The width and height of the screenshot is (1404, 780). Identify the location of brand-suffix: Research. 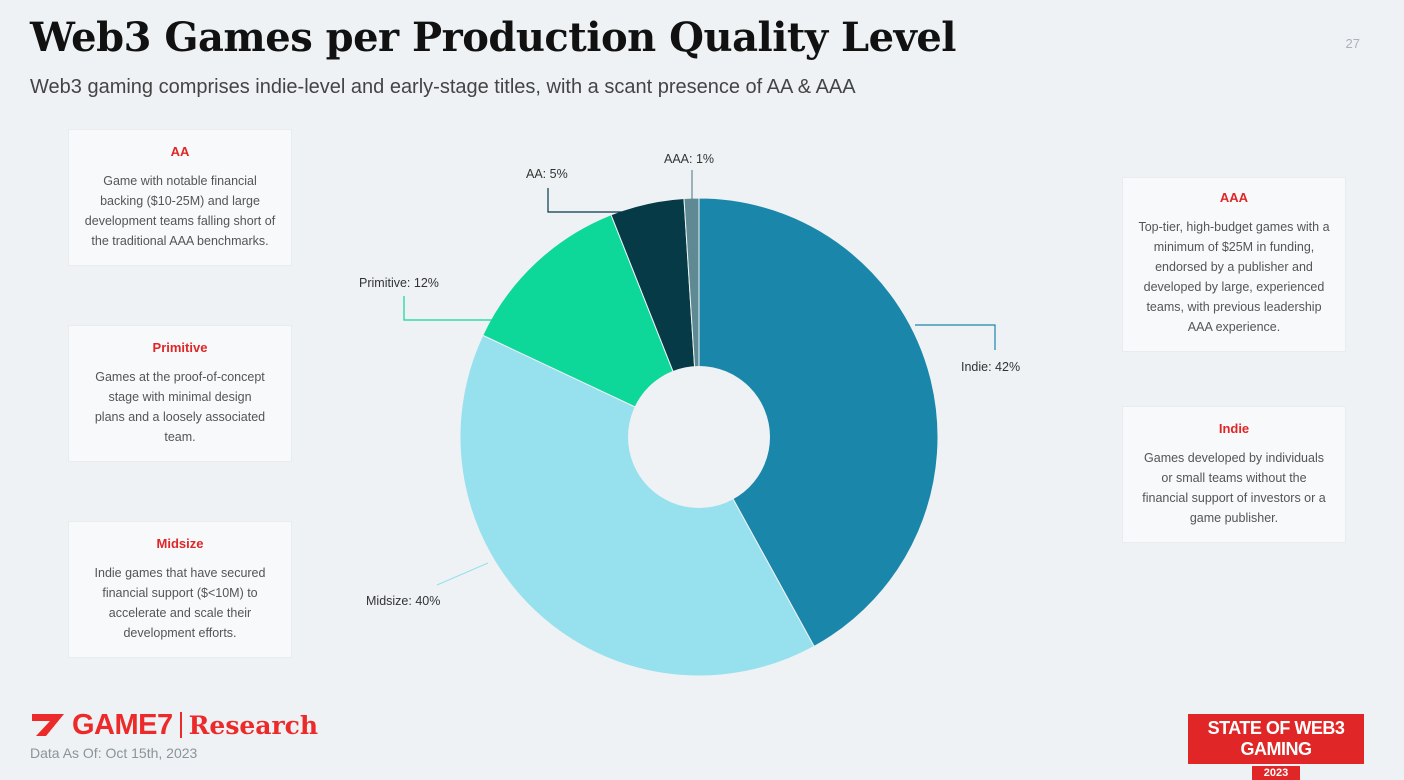
(253, 725).